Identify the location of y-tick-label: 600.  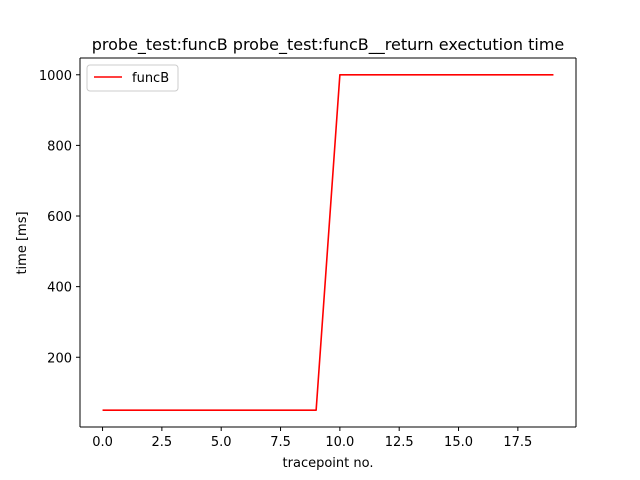
(59, 217).